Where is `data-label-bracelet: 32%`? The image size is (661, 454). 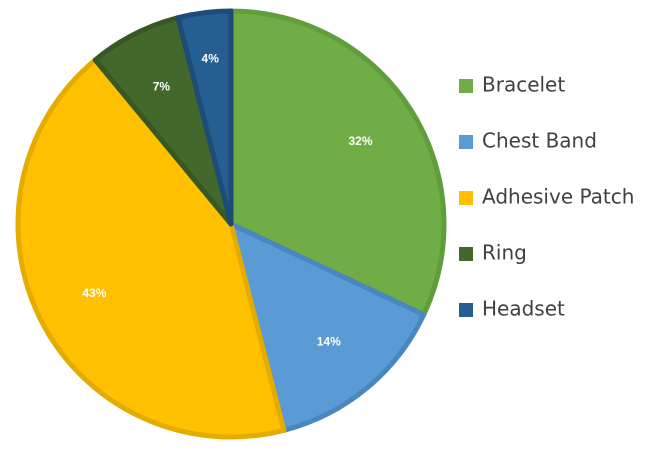 data-label-bracelet: 32% is located at coordinates (360, 141).